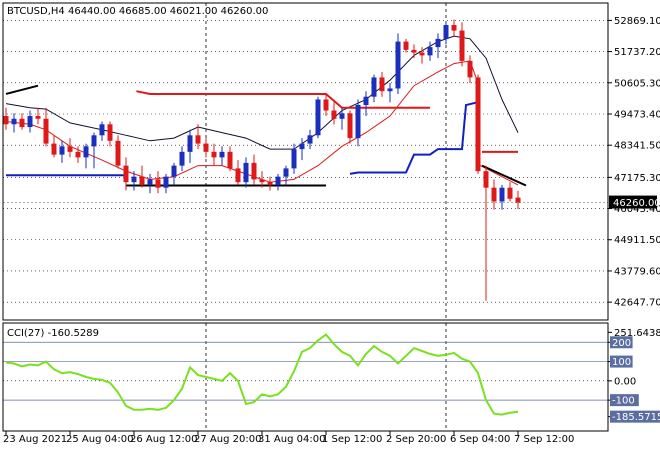 The image size is (660, 454). Describe the element at coordinates (623, 401) in the screenshot. I see `cci-tick-label: -100` at that location.